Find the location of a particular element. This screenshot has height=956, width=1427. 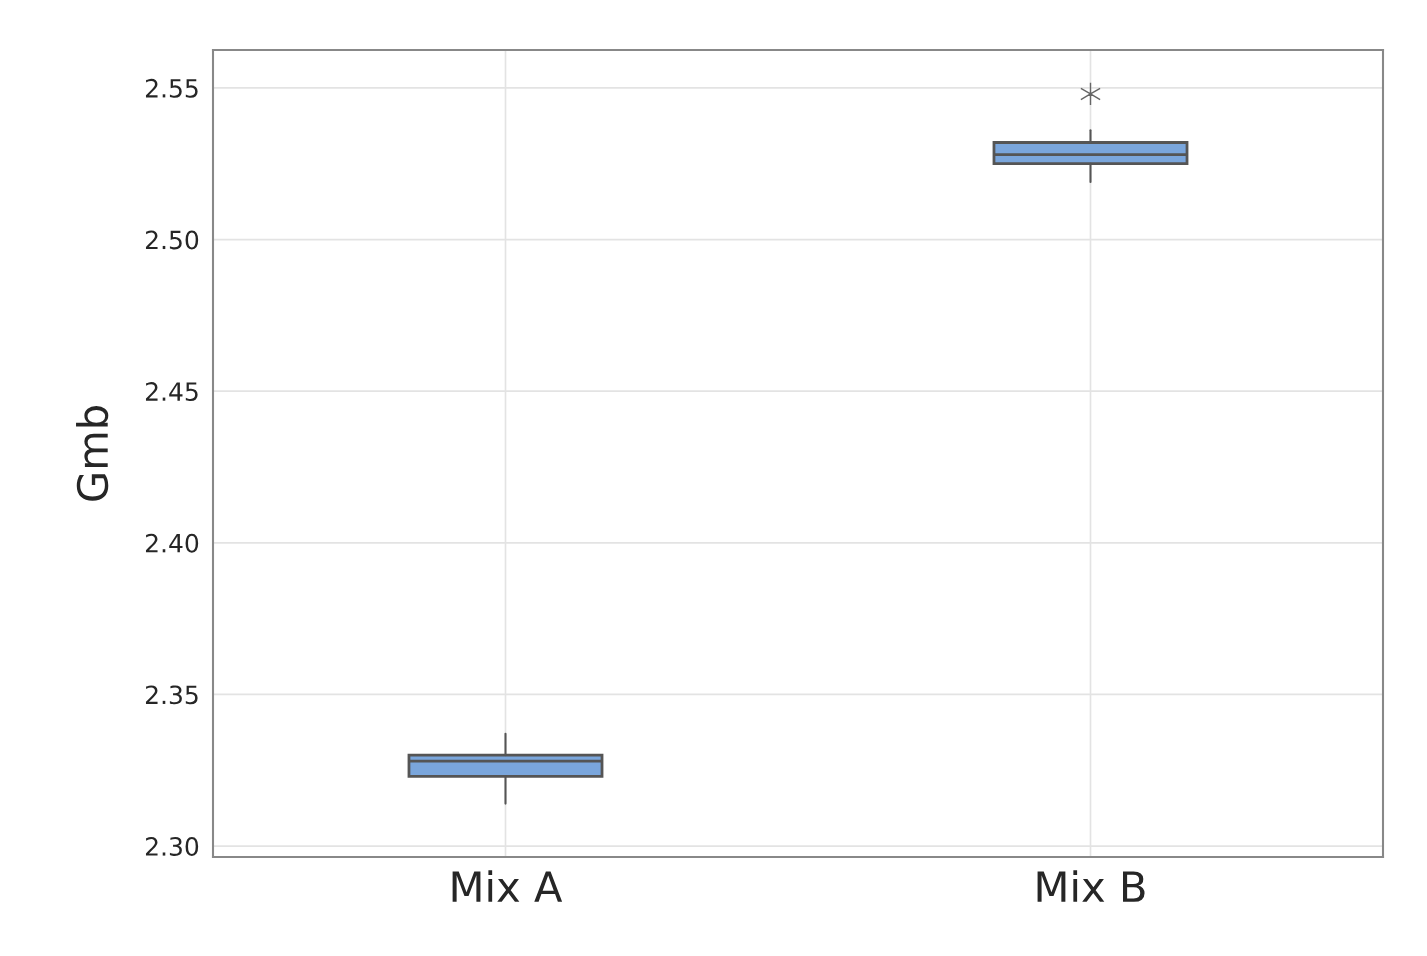

y-tick-label: 2.30 is located at coordinates (172, 846).